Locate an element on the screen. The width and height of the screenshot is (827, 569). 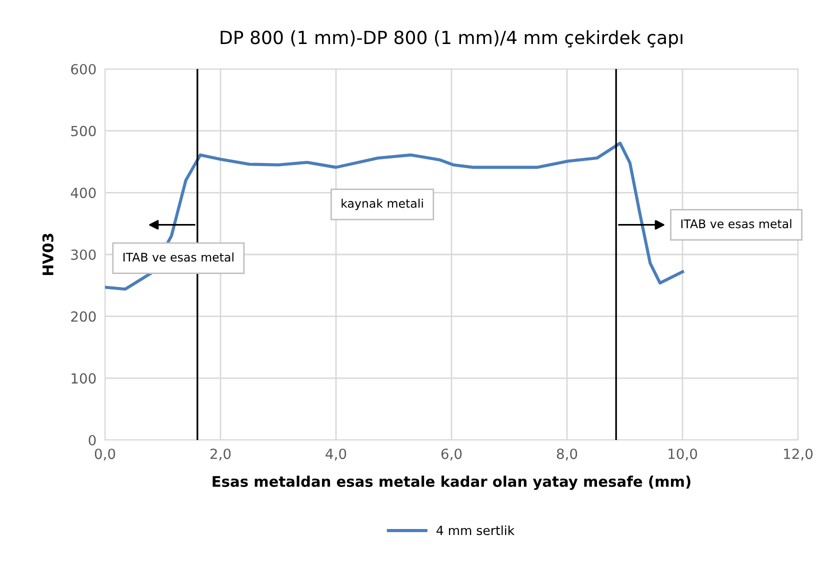
y-tick-label: 200 is located at coordinates (83, 316).